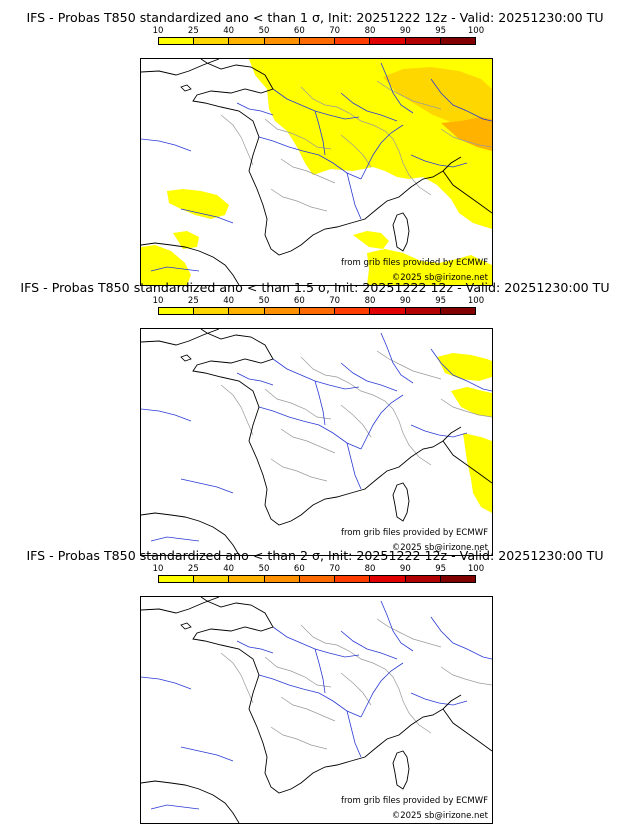  I want to click on coastline-south, so click(190, 533).